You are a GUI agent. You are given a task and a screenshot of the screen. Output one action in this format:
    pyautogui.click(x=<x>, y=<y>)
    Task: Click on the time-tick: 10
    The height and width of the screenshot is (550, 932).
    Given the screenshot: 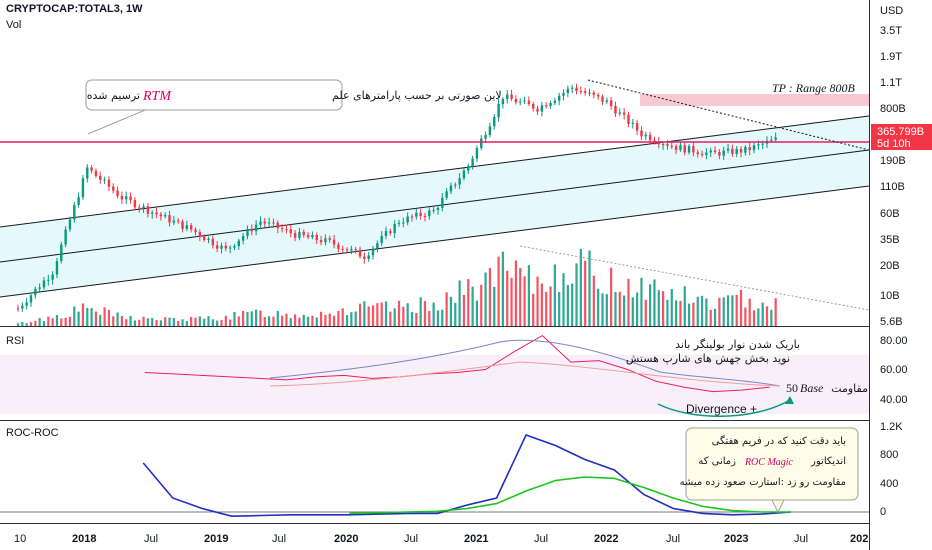 What is the action you would take?
    pyautogui.click(x=20, y=539)
    